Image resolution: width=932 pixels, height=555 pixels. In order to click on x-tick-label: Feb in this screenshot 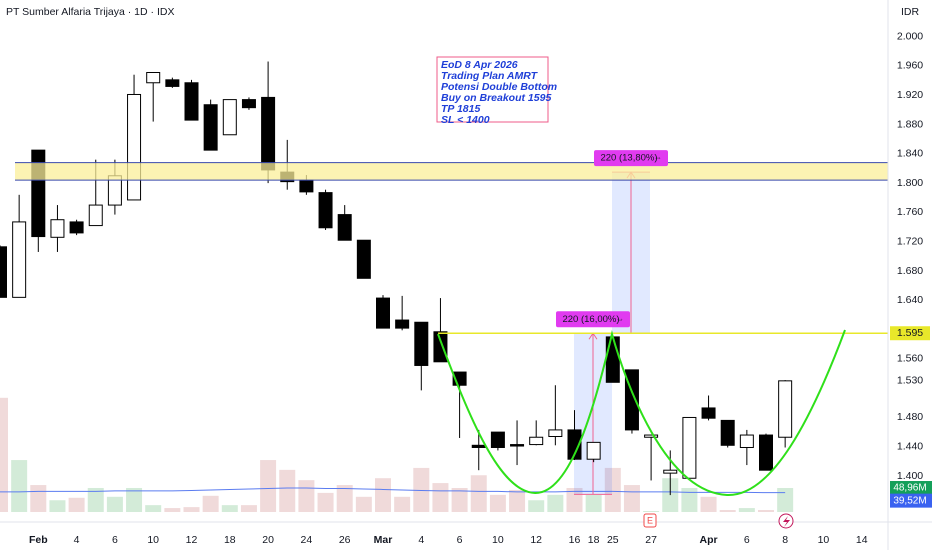, I will do `click(38, 540)`.